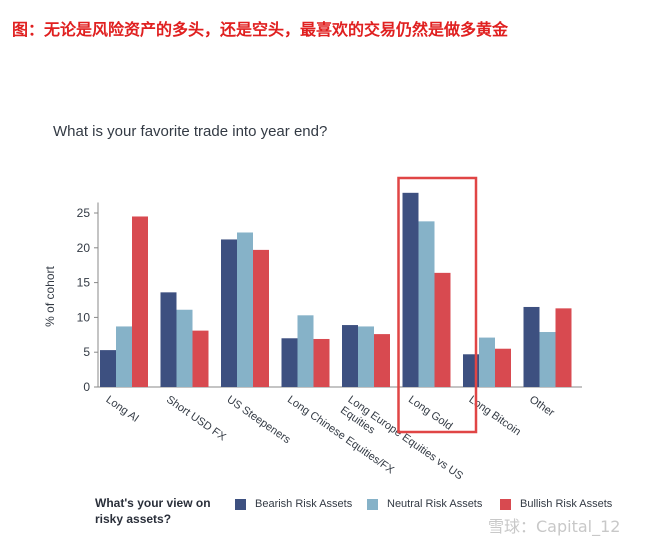  Describe the element at coordinates (196, 419) in the screenshot. I see `x-tick-label: Short USD FX` at that location.